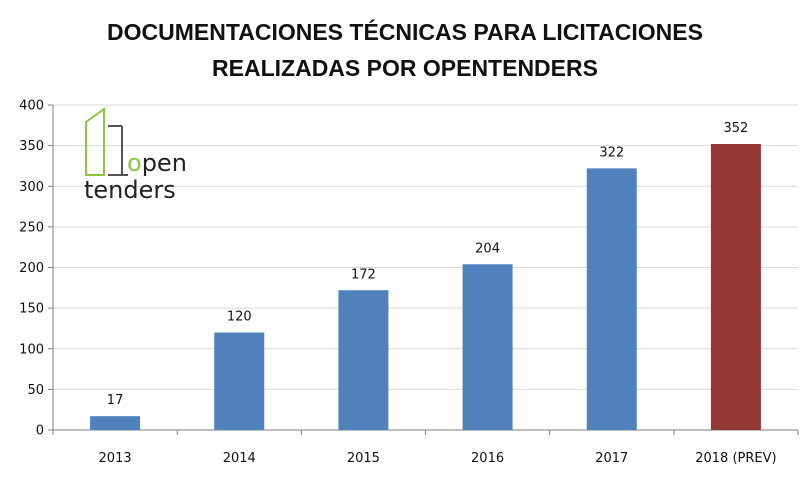  I want to click on y-tick-label-350: 350, so click(31, 146).